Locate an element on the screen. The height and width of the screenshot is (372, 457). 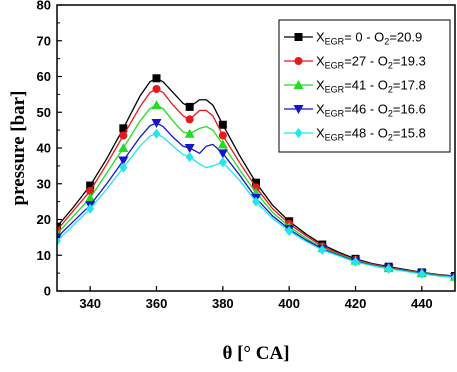
y-tick-label: 20 is located at coordinates (44, 219).